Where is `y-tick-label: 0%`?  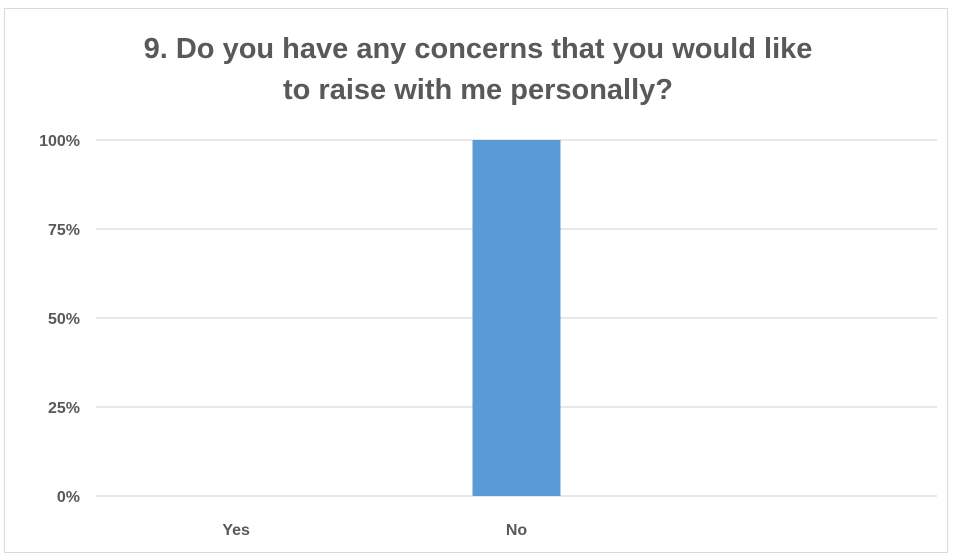 y-tick-label: 0% is located at coordinates (68, 497).